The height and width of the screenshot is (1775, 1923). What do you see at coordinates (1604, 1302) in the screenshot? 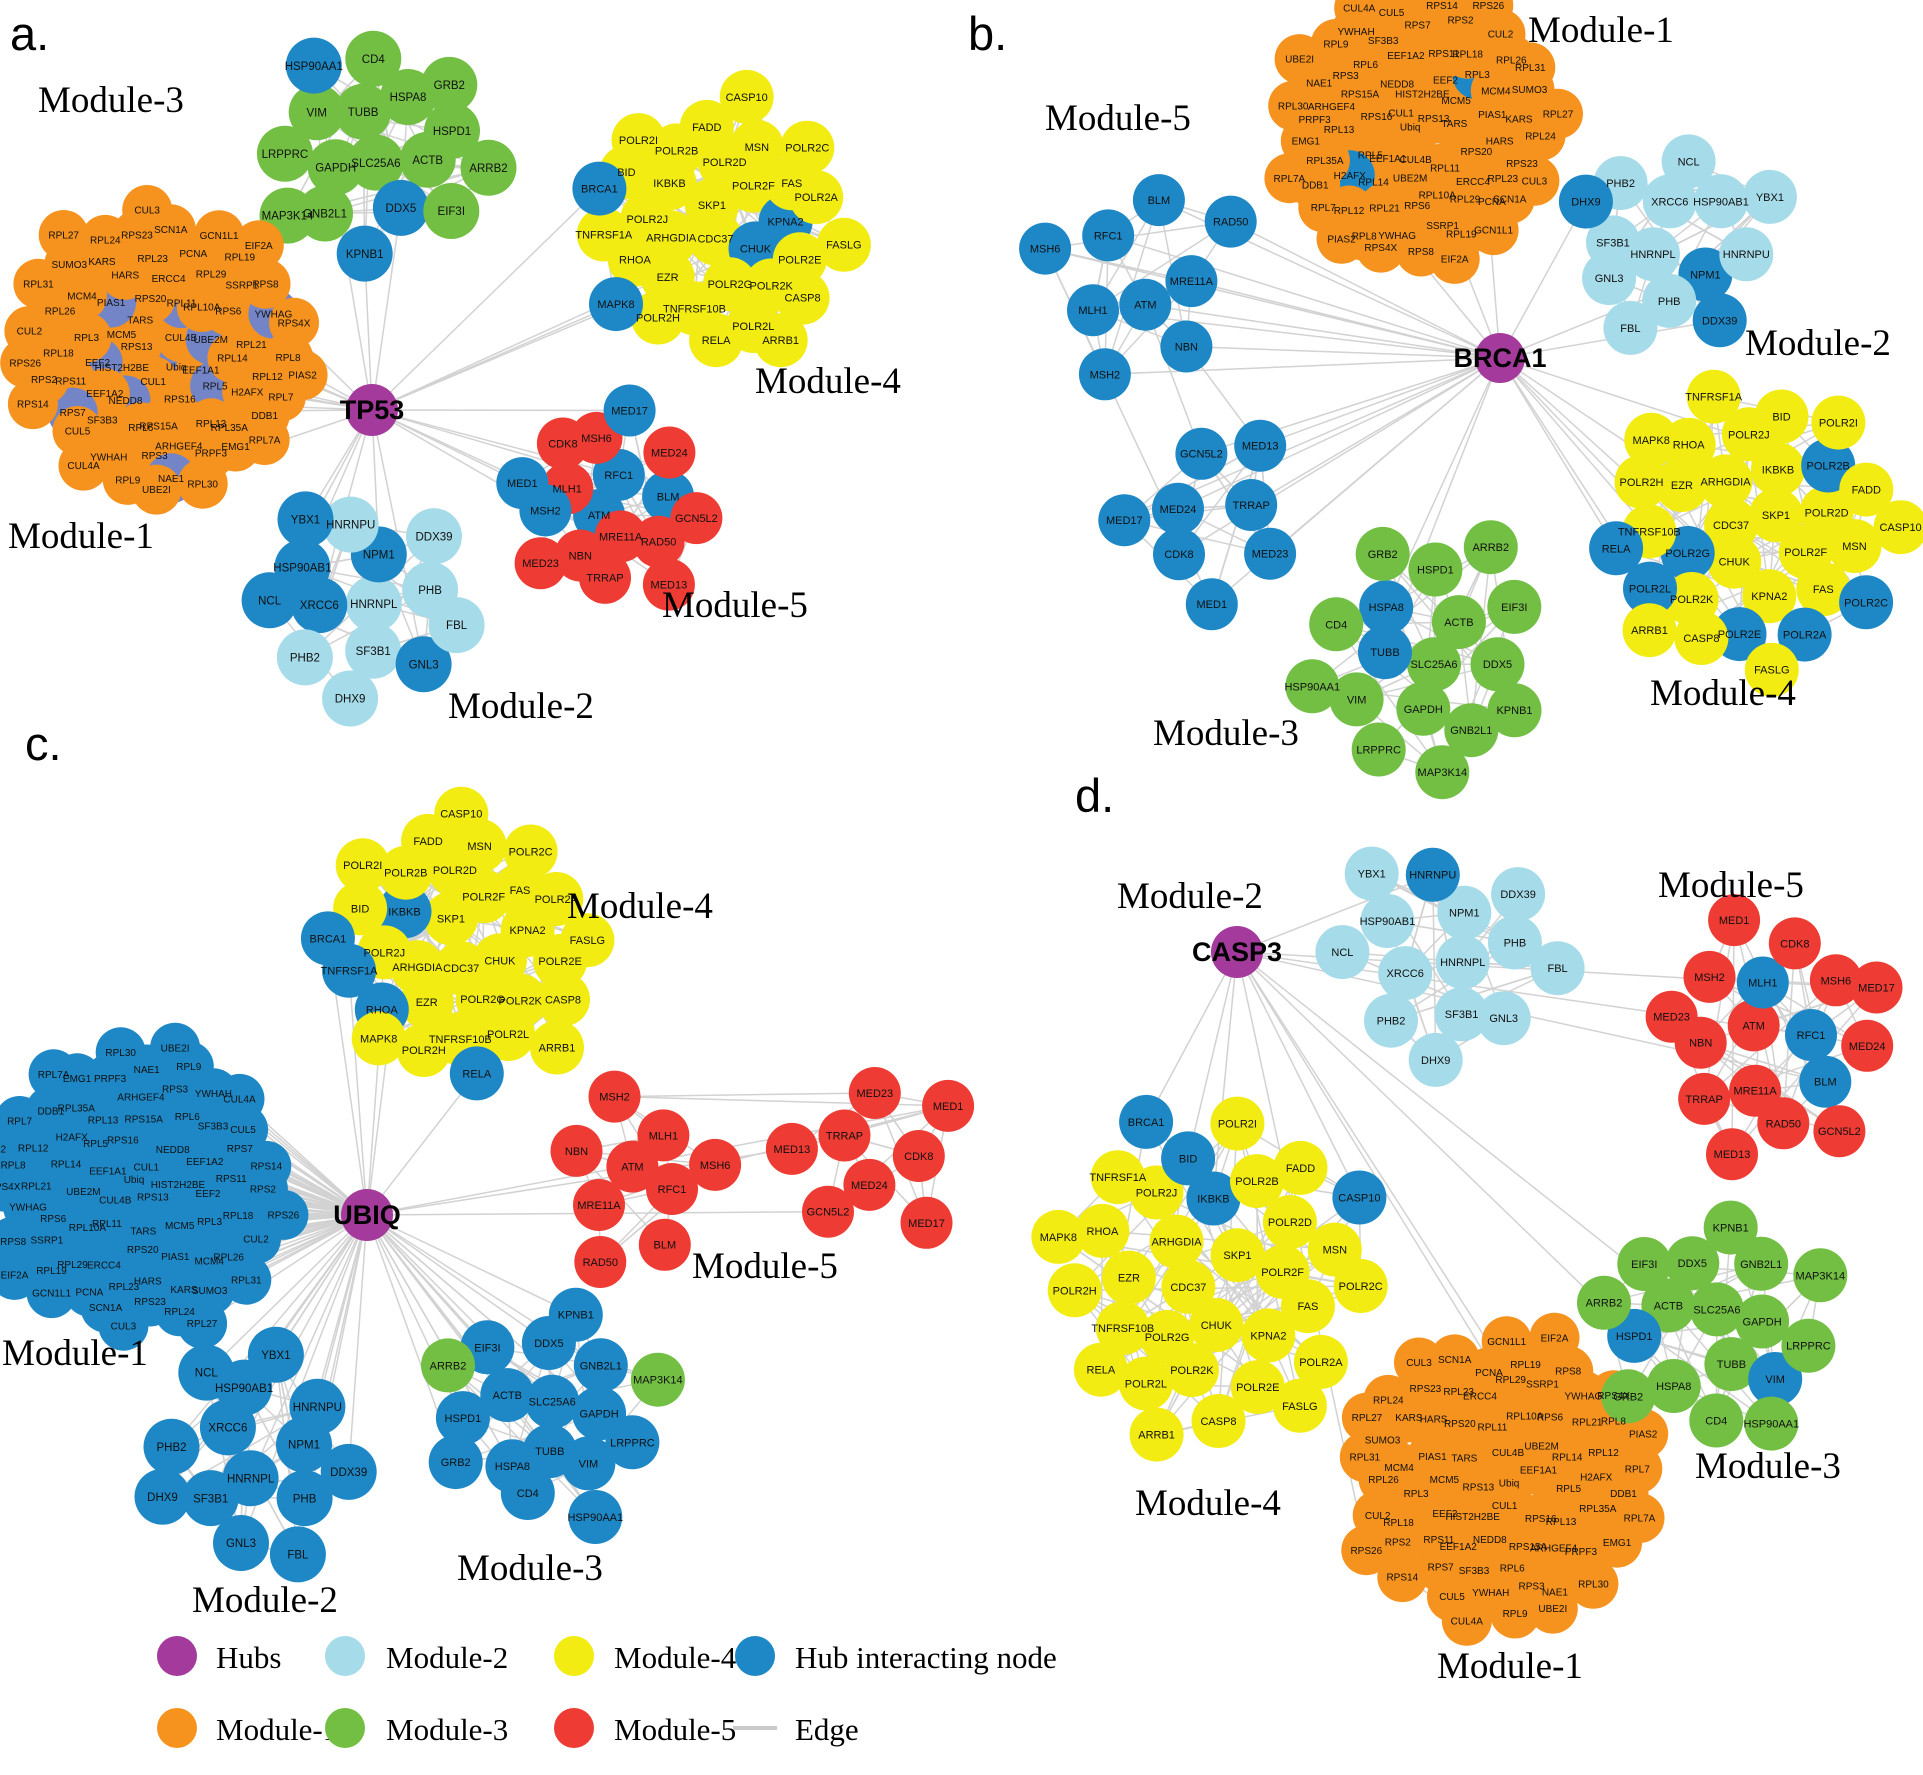
I see `node-d-ARRB2` at bounding box center [1604, 1302].